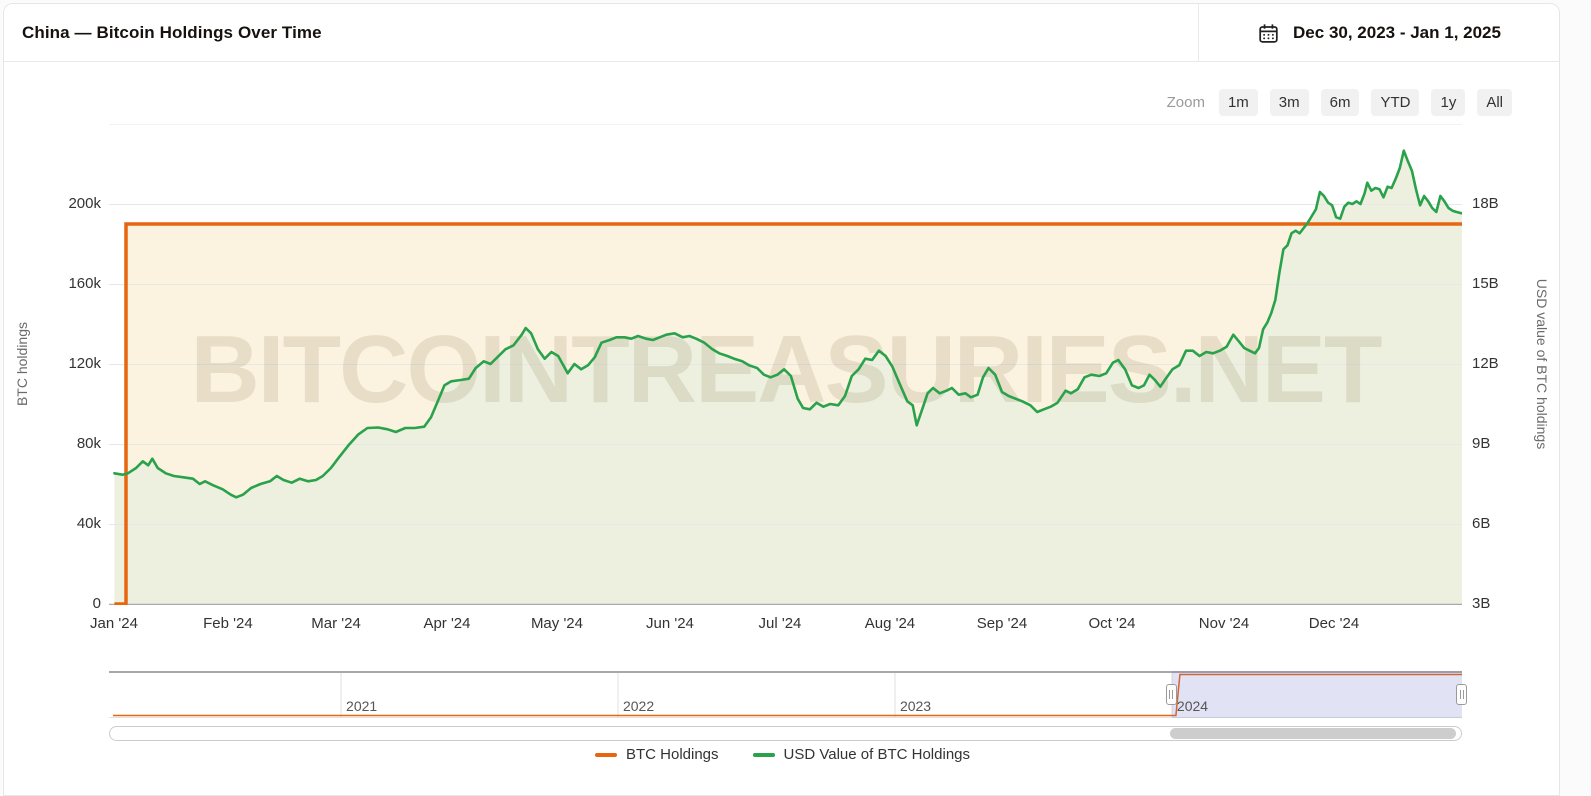  Describe the element at coordinates (1002, 623) in the screenshot. I see `x-axis-tick-label: Sep '24` at that location.